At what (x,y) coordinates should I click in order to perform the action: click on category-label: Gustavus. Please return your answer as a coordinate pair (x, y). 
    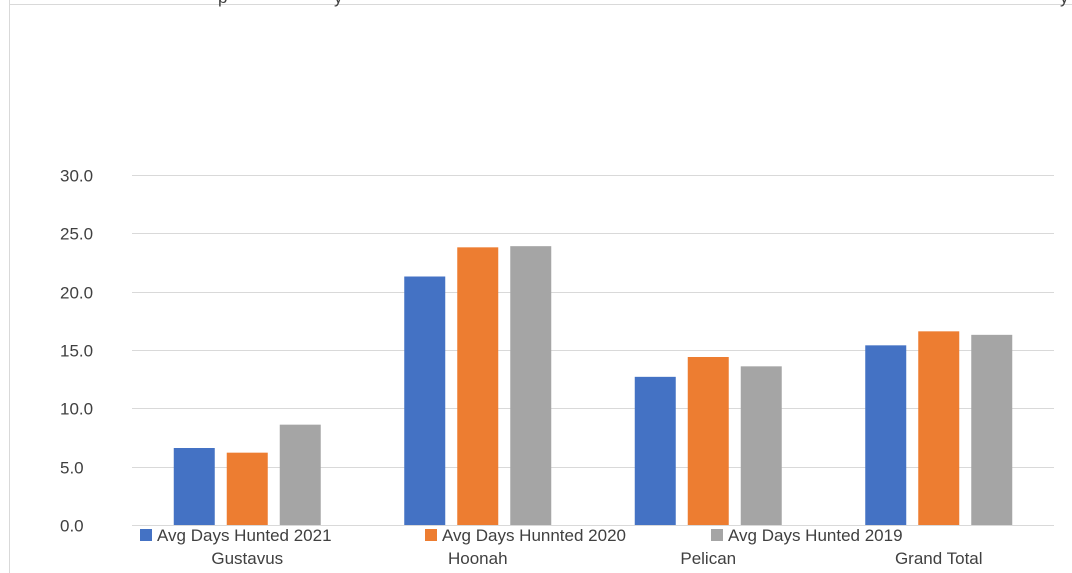
    Looking at the image, I should click on (247, 558).